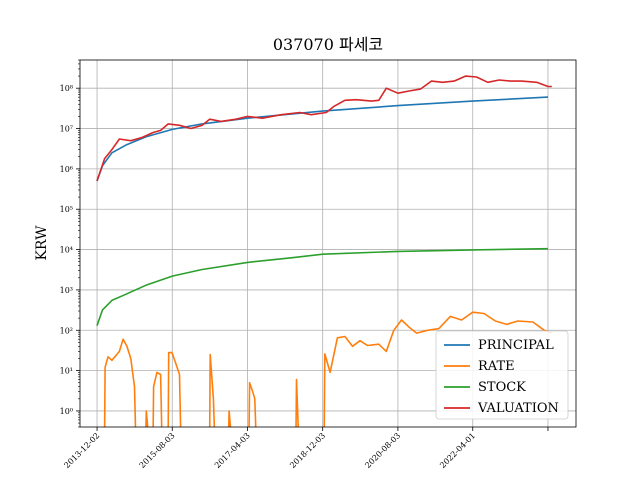  Describe the element at coordinates (70, 243) in the screenshot. I see `y-axis-ticks: 10⁰ 10¹ 10² 10³ 10⁴ 10⁵ 10⁶ 10⁷ 10⁸` at that location.